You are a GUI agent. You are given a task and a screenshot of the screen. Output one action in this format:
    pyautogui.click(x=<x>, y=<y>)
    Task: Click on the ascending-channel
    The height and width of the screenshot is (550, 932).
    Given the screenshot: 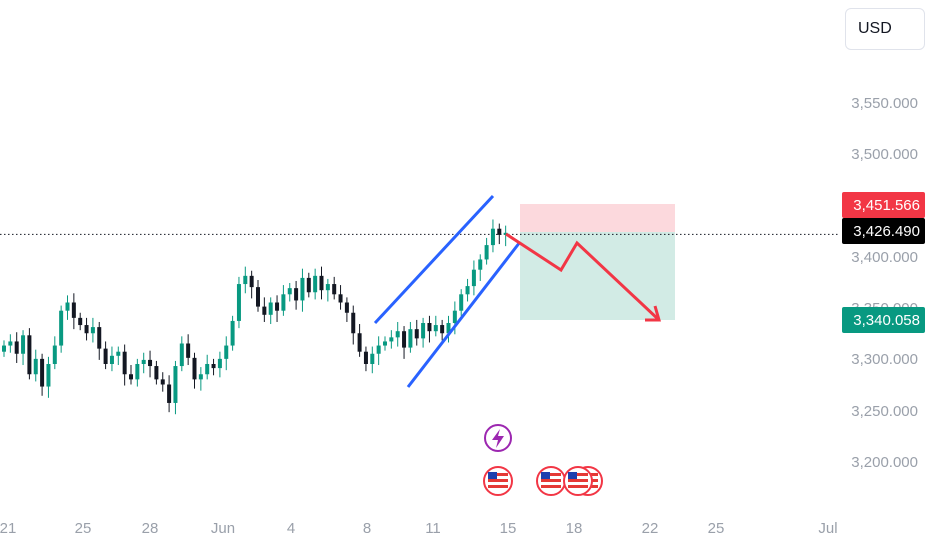 What is the action you would take?
    pyautogui.click(x=447, y=291)
    